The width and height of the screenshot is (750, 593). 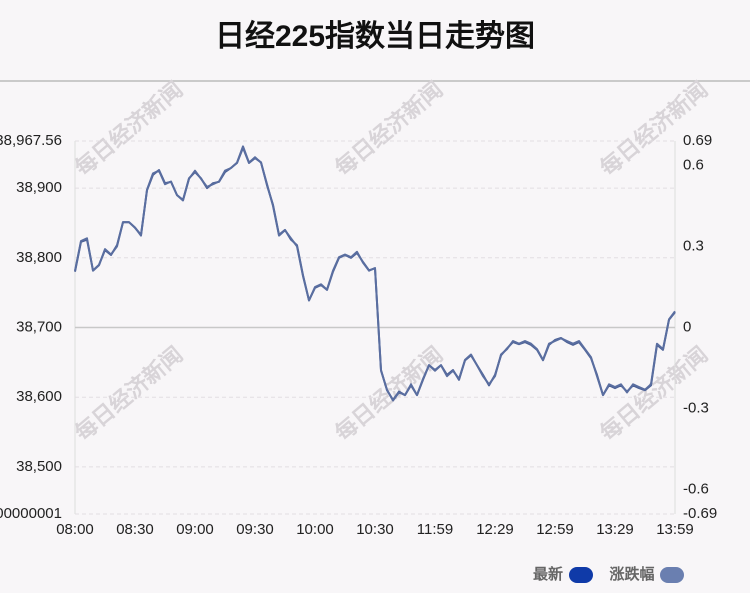 What do you see at coordinates (696, 408) in the screenshot?
I see `y2-tick-label: -0.3` at bounding box center [696, 408].